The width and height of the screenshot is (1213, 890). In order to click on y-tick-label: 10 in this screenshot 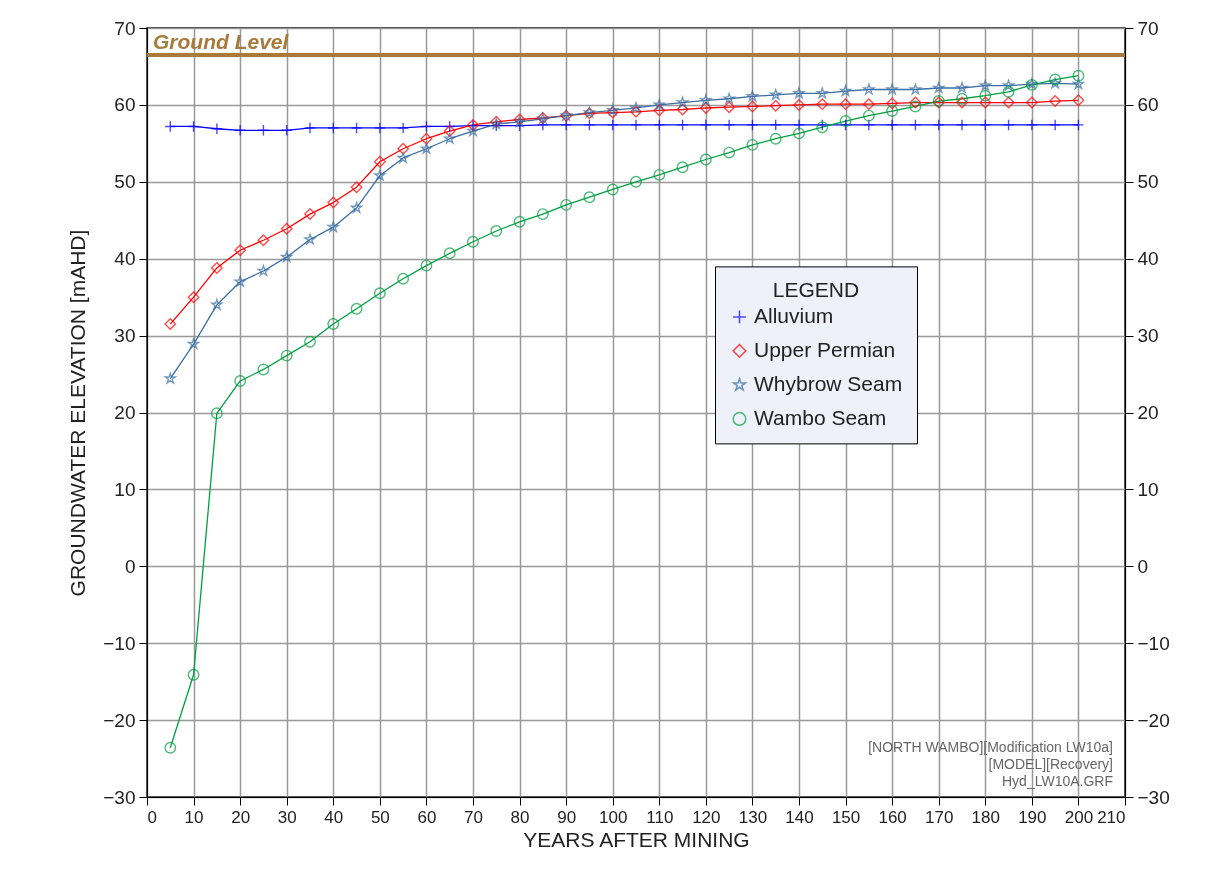, I will do `click(125, 489)`.